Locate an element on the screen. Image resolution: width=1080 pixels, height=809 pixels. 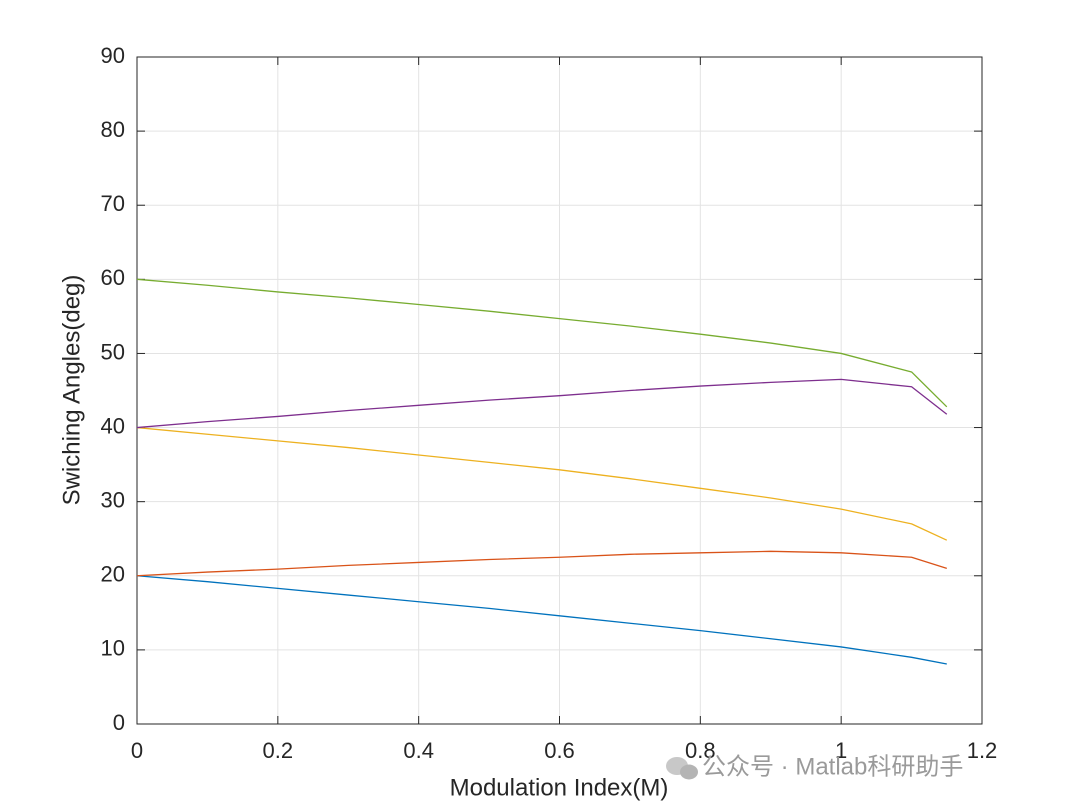
y-tick-label: 90 is located at coordinates (113, 55).